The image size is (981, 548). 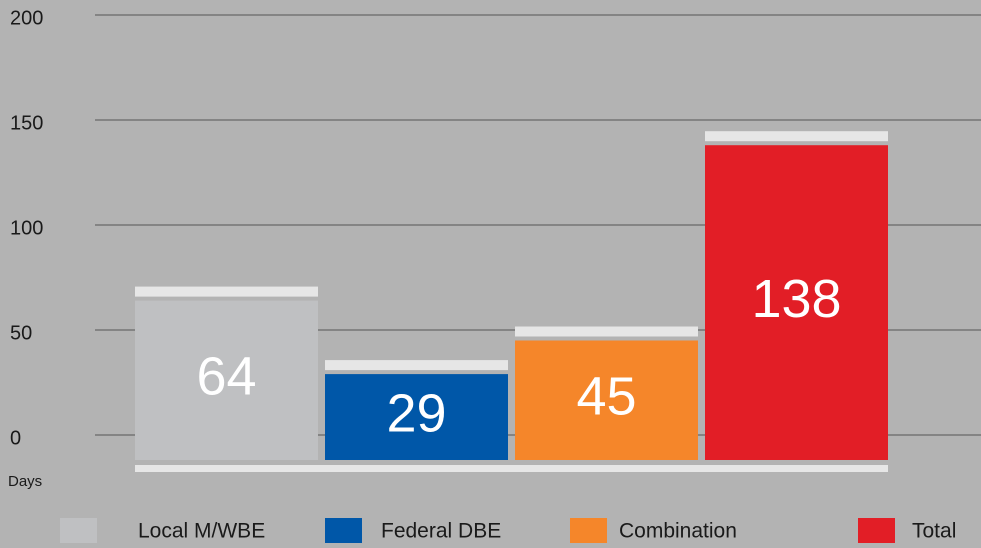 I want to click on y-tick-label: 0, so click(x=15, y=438).